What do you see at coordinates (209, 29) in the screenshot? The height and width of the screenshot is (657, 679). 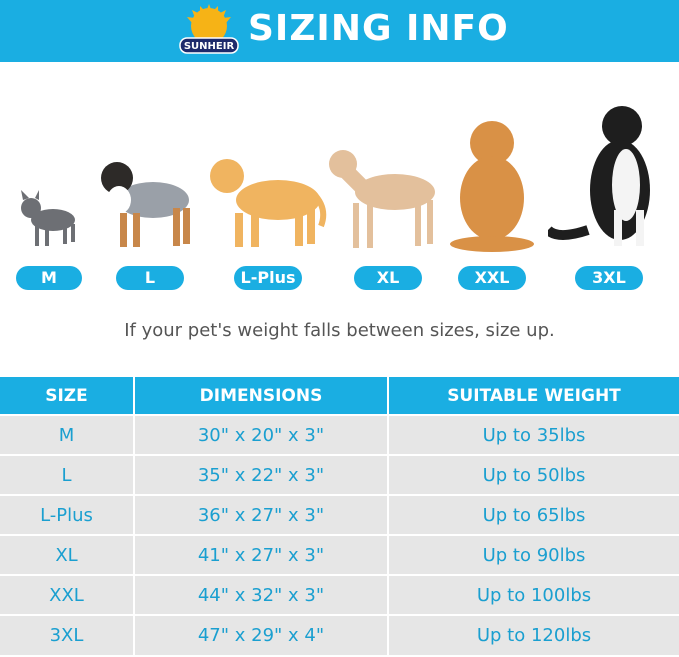 I see `sunheir-logo: SUNHEIR` at bounding box center [209, 29].